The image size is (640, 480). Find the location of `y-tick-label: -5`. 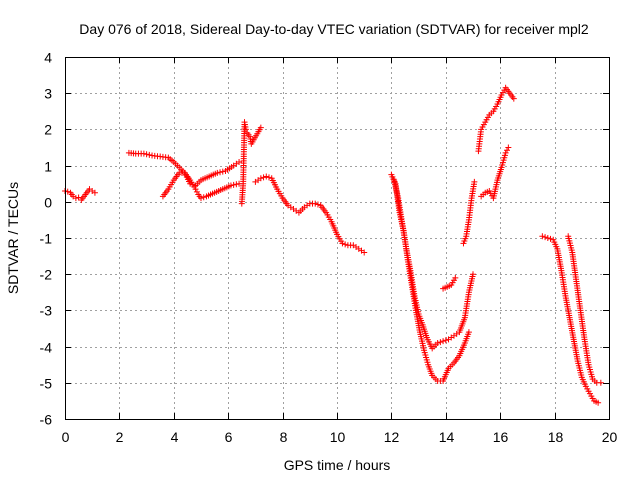

y-tick-label: -5 is located at coordinates (46, 384).